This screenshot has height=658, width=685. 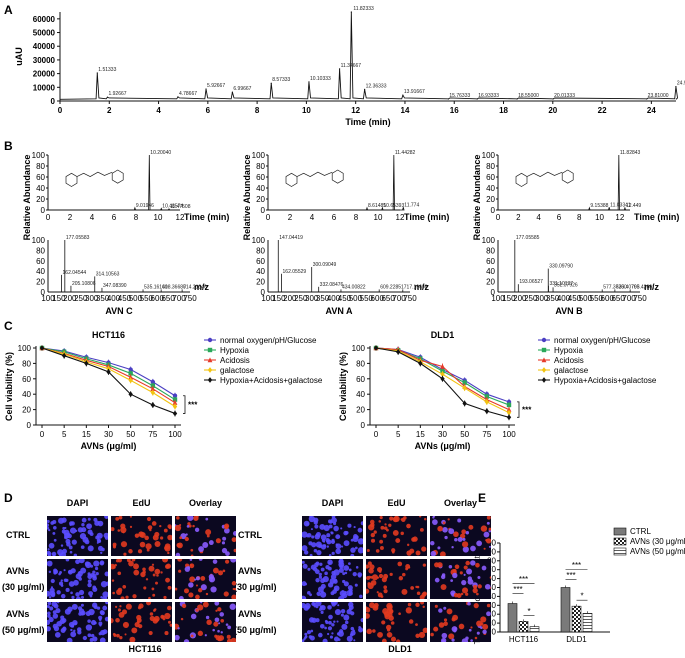 I want to click on bar-y-tick-label: 10, so click(x=491, y=623).